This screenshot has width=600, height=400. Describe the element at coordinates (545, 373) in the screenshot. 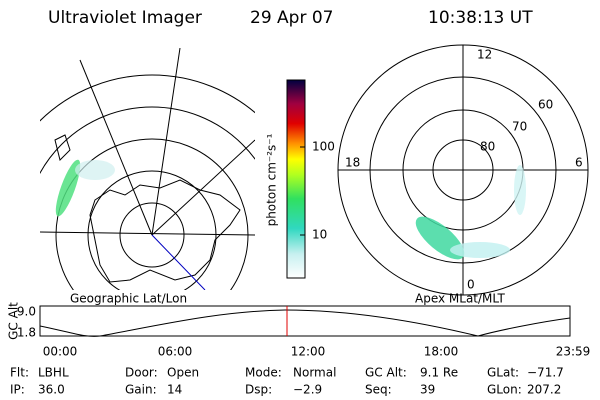

I see `status-value: −71.7` at that location.